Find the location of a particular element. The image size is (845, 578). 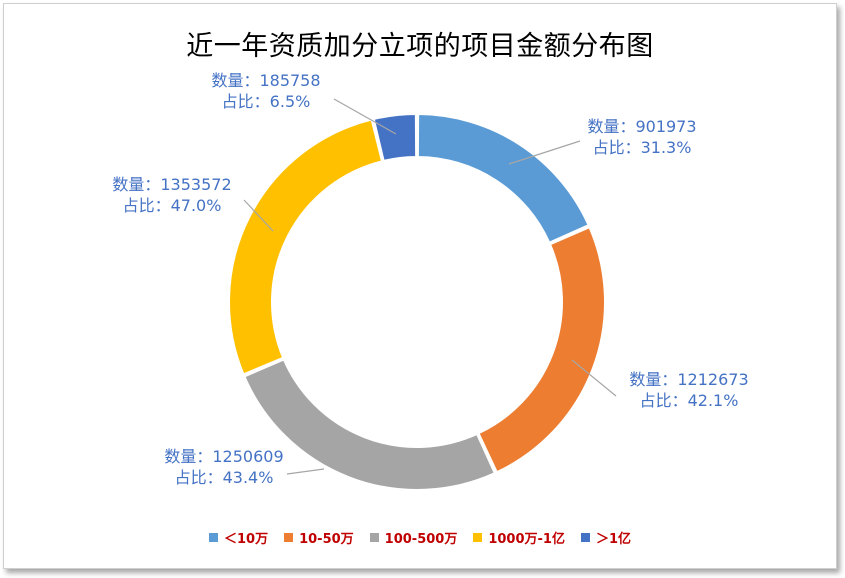

legend-label-2: 10-50万 is located at coordinates (326, 539).